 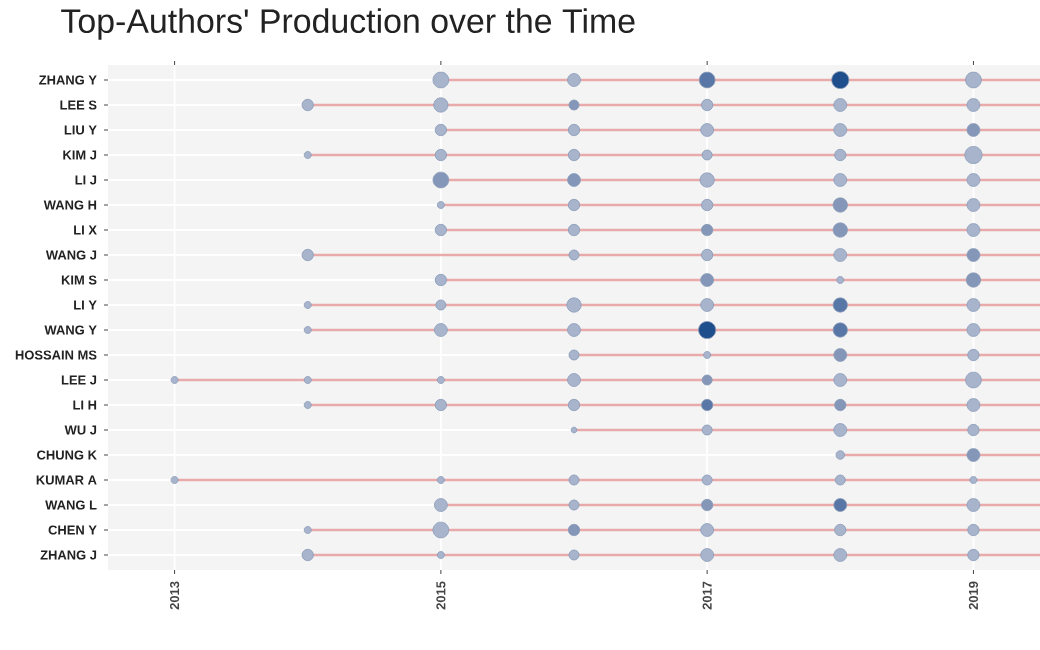 What do you see at coordinates (348, 24) in the screenshot?
I see `chart-title: Top-Authors' Production over the Time` at bounding box center [348, 24].